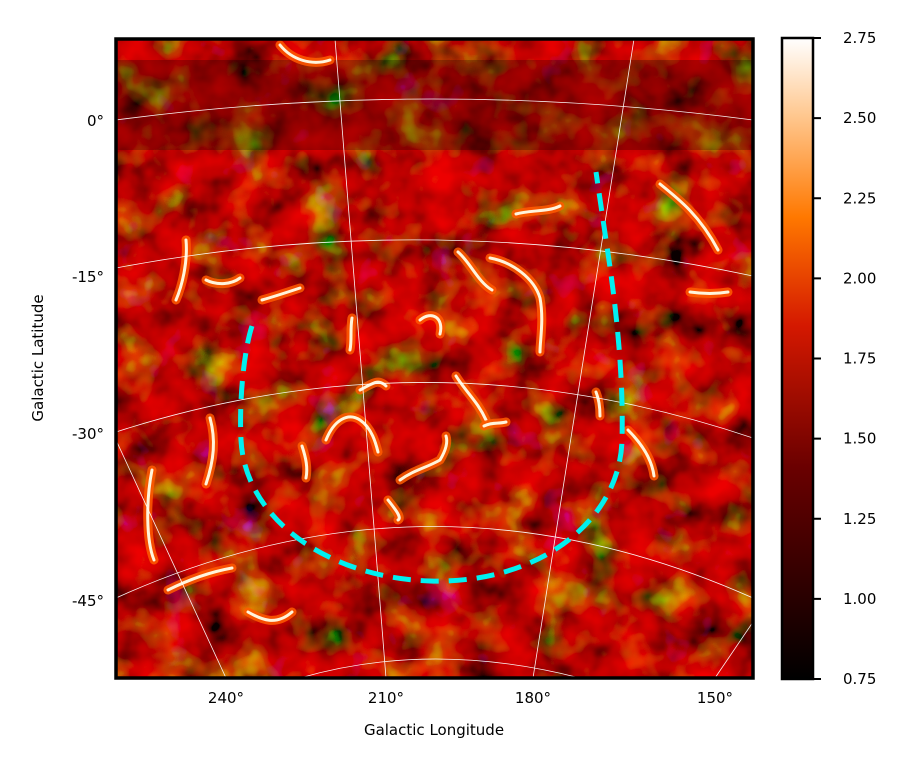  What do you see at coordinates (386, 698) in the screenshot?
I see `x-tick-210: 210°` at bounding box center [386, 698].